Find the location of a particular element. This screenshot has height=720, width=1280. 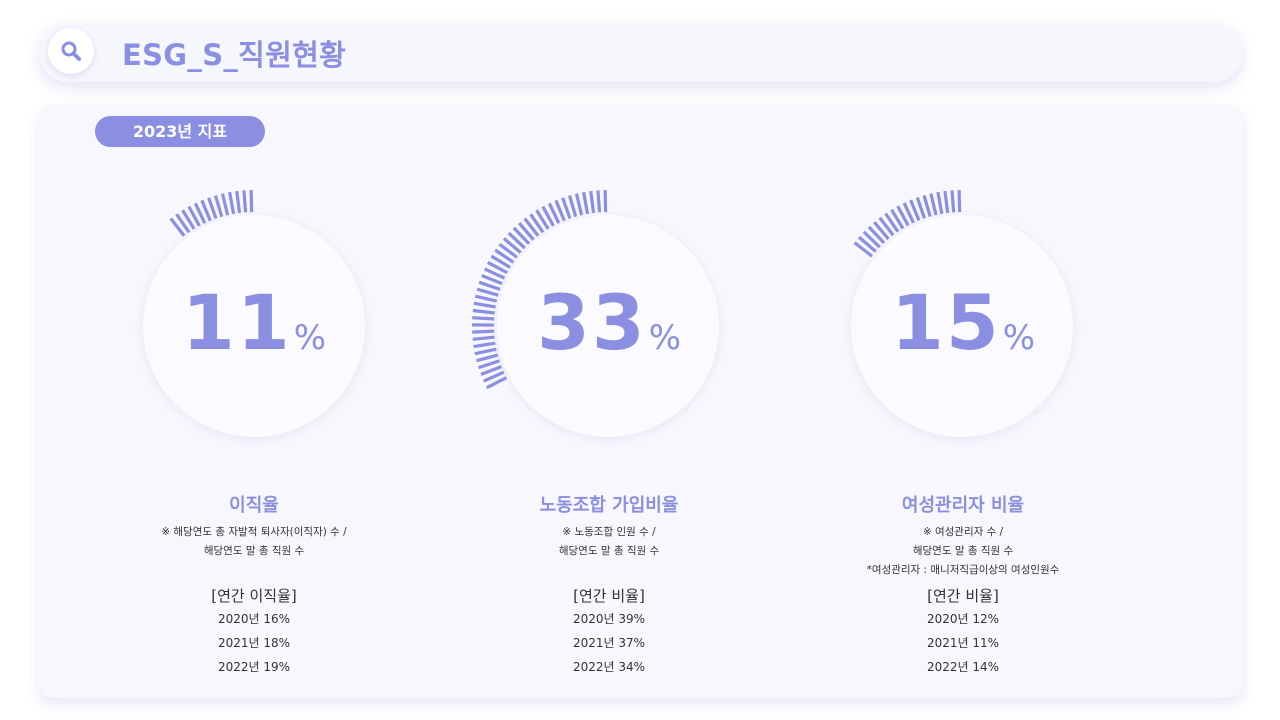

year-badge: 2023년 지표 is located at coordinates (180, 131).